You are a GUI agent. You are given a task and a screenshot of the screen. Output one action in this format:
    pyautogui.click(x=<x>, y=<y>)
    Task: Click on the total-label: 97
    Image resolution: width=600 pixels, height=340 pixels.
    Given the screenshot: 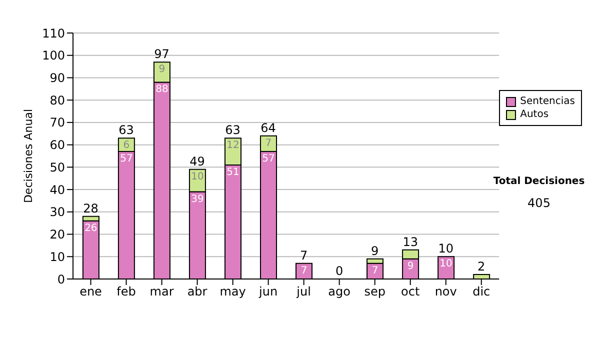 What is the action you would take?
    pyautogui.click(x=162, y=54)
    